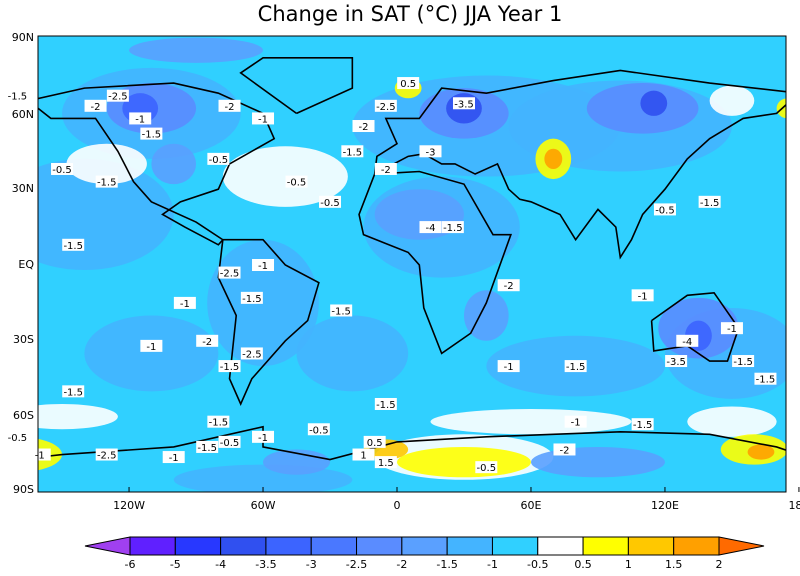 This screenshot has height=576, width=800. What do you see at coordinates (446, 564) in the screenshot?
I see `colorbar-label: -1.5` at bounding box center [446, 564].